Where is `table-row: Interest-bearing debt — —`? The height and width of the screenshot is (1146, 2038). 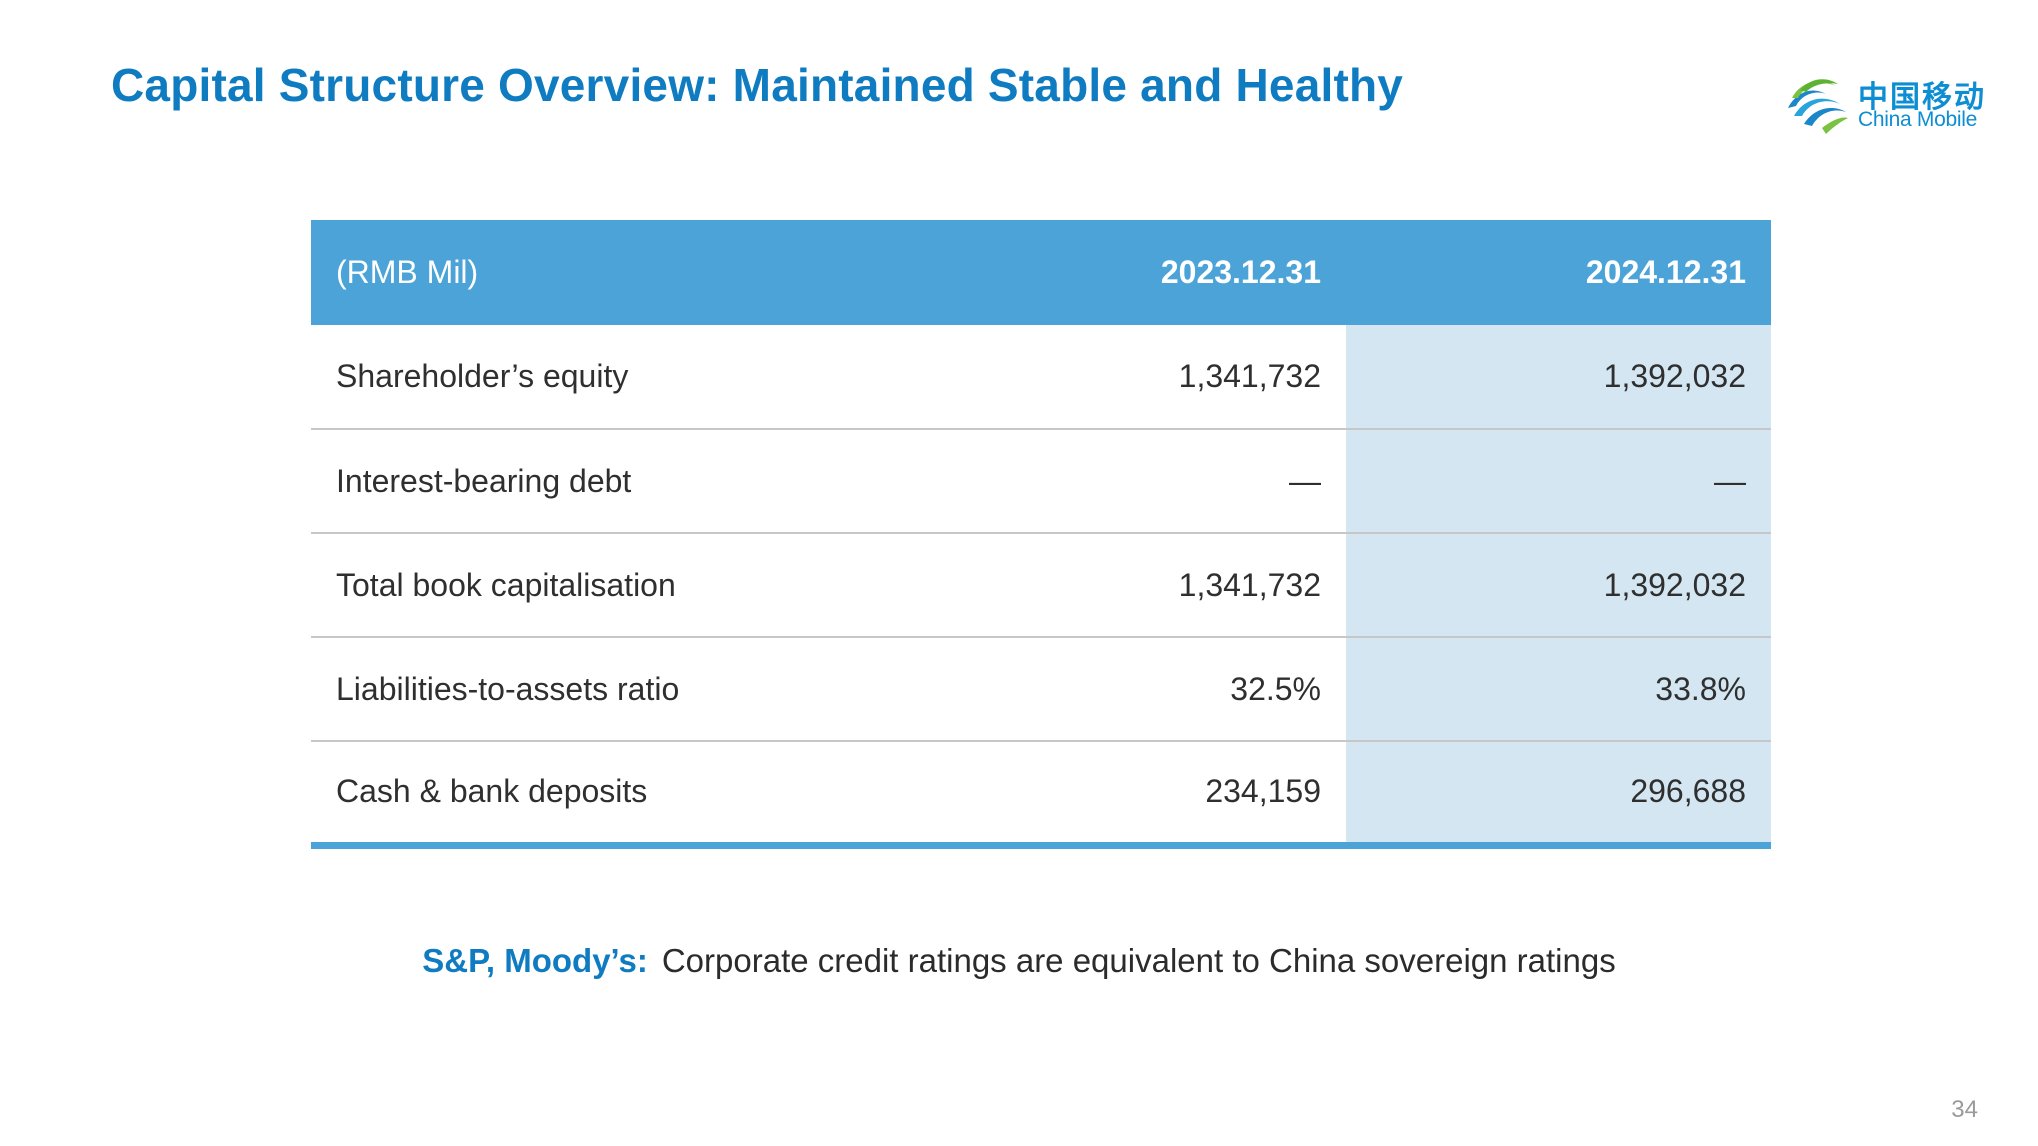 table-row: Interest-bearing debt — — is located at coordinates (1041, 481).